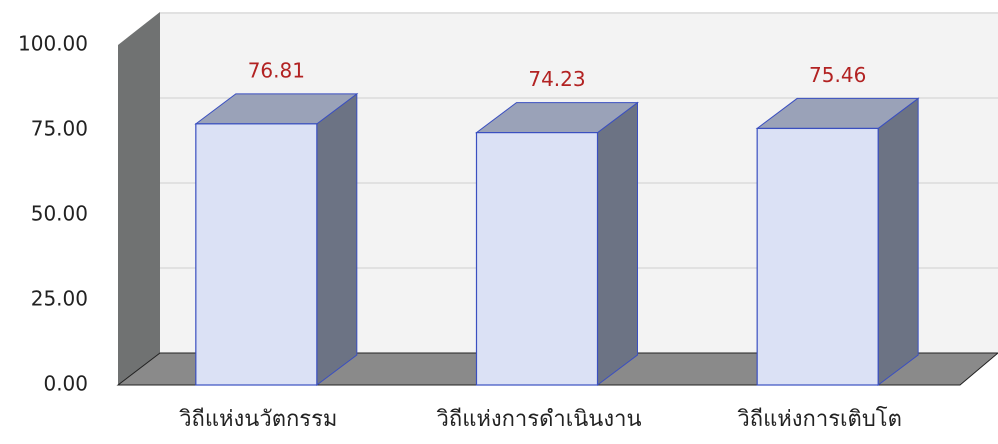 This screenshot has width=998, height=444. I want to click on x-tick-label: วิถีแห่งนวัตกรรม, so click(258, 419).